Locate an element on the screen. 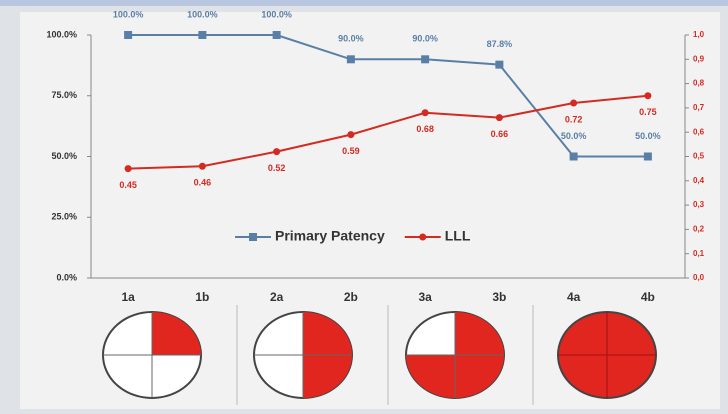 The width and height of the screenshot is (728, 414). series-line is located at coordinates (388, 132).